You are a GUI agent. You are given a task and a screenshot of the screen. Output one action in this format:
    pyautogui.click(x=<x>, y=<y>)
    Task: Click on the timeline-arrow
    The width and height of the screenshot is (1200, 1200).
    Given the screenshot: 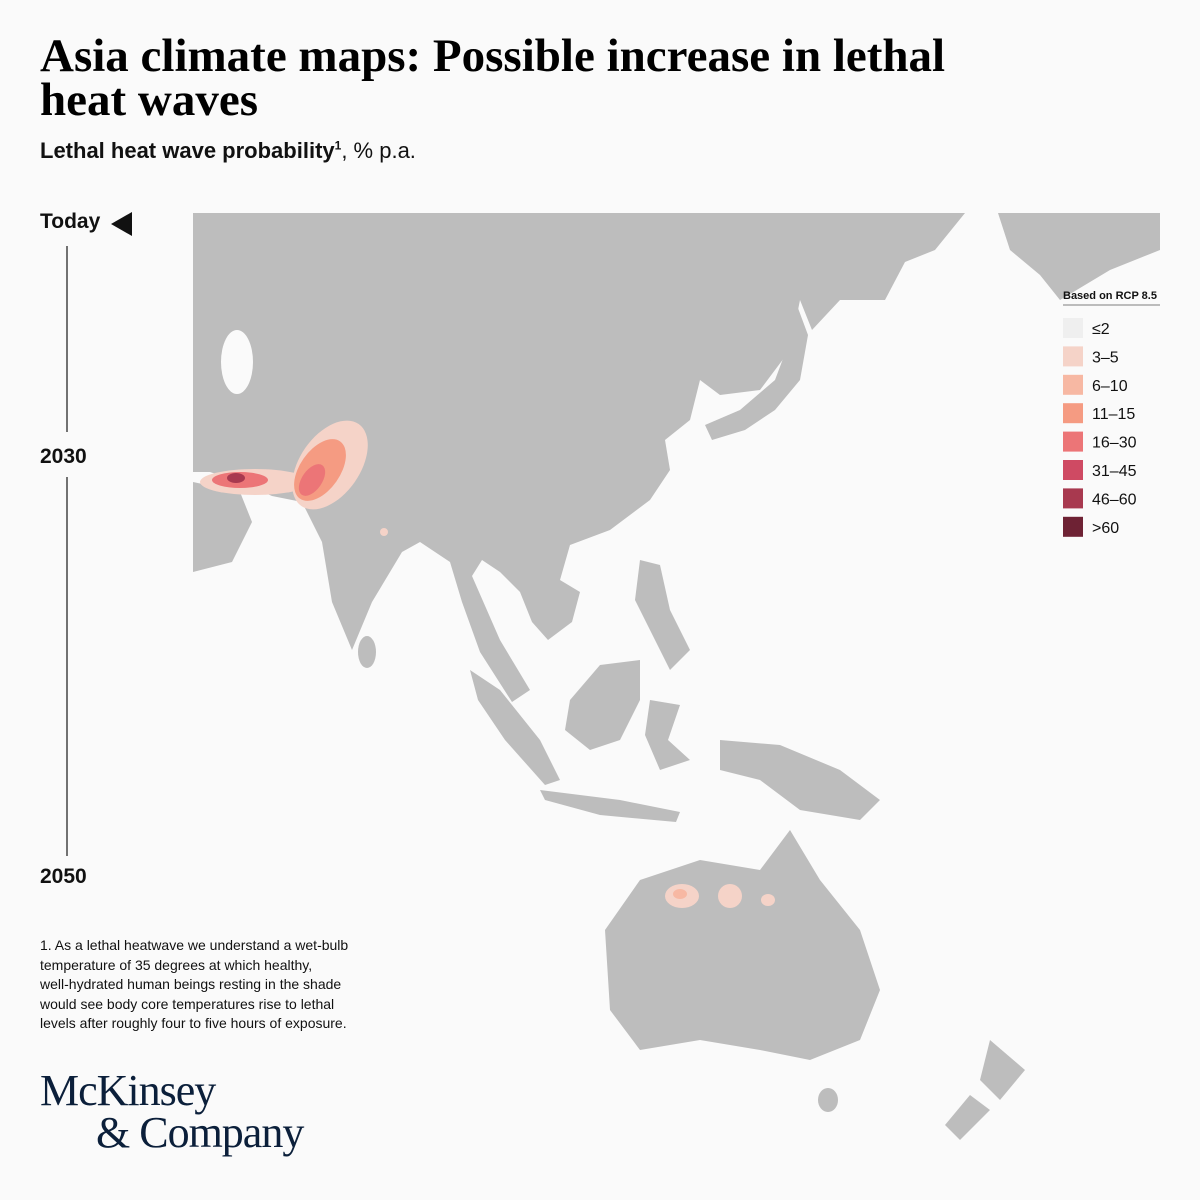 What is the action you would take?
    pyautogui.click(x=121, y=224)
    